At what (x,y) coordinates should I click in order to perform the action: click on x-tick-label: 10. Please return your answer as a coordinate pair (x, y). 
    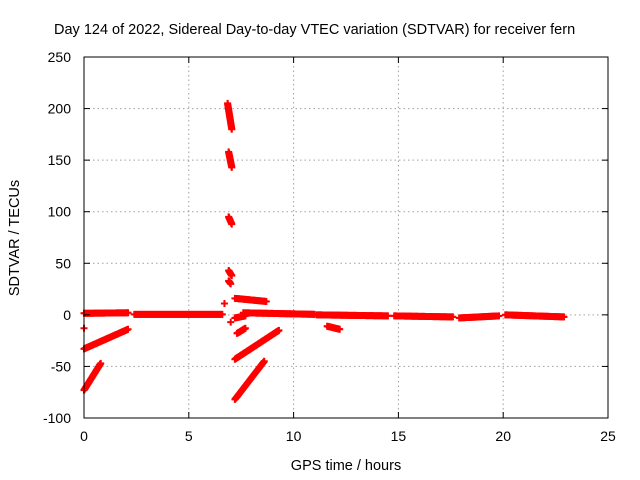
    Looking at the image, I should click on (294, 436).